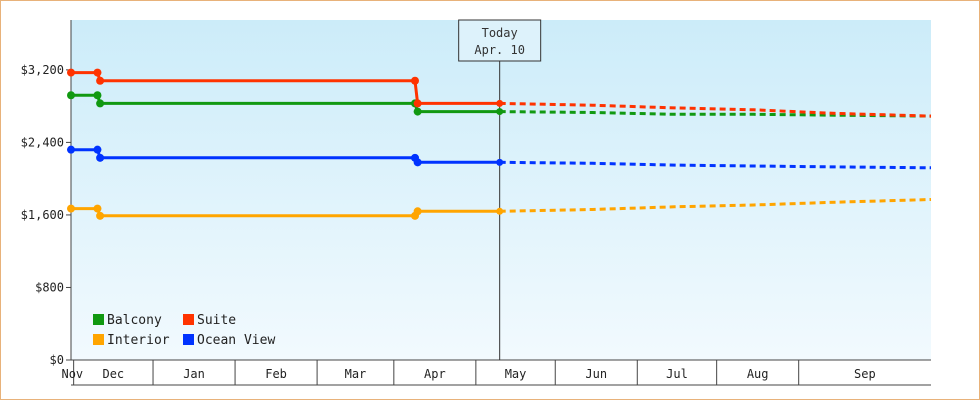 The height and width of the screenshot is (400, 980). What do you see at coordinates (134, 320) in the screenshot?
I see `legend-label-balcony: Balcony` at bounding box center [134, 320].